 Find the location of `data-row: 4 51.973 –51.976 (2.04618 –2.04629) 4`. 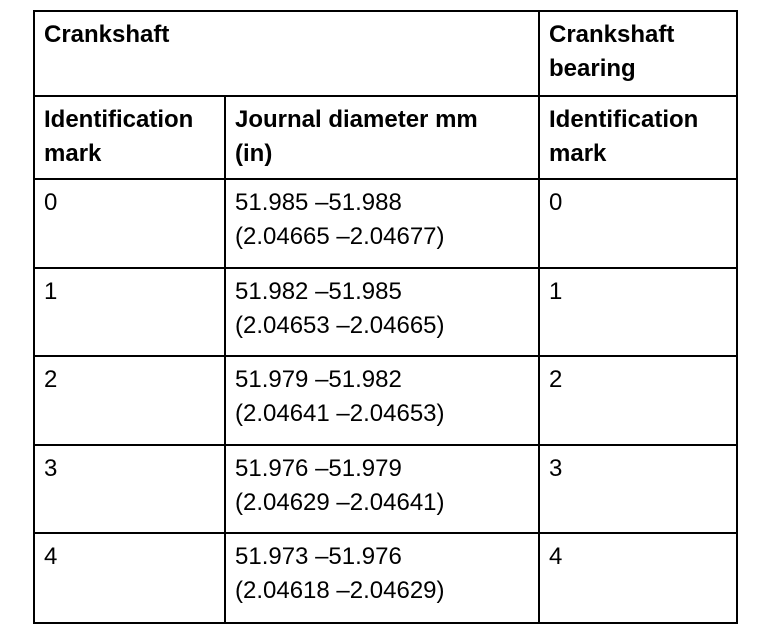

data-row: 4 51.973 –51.976 (2.04618 –2.04629) 4 is located at coordinates (385, 578).